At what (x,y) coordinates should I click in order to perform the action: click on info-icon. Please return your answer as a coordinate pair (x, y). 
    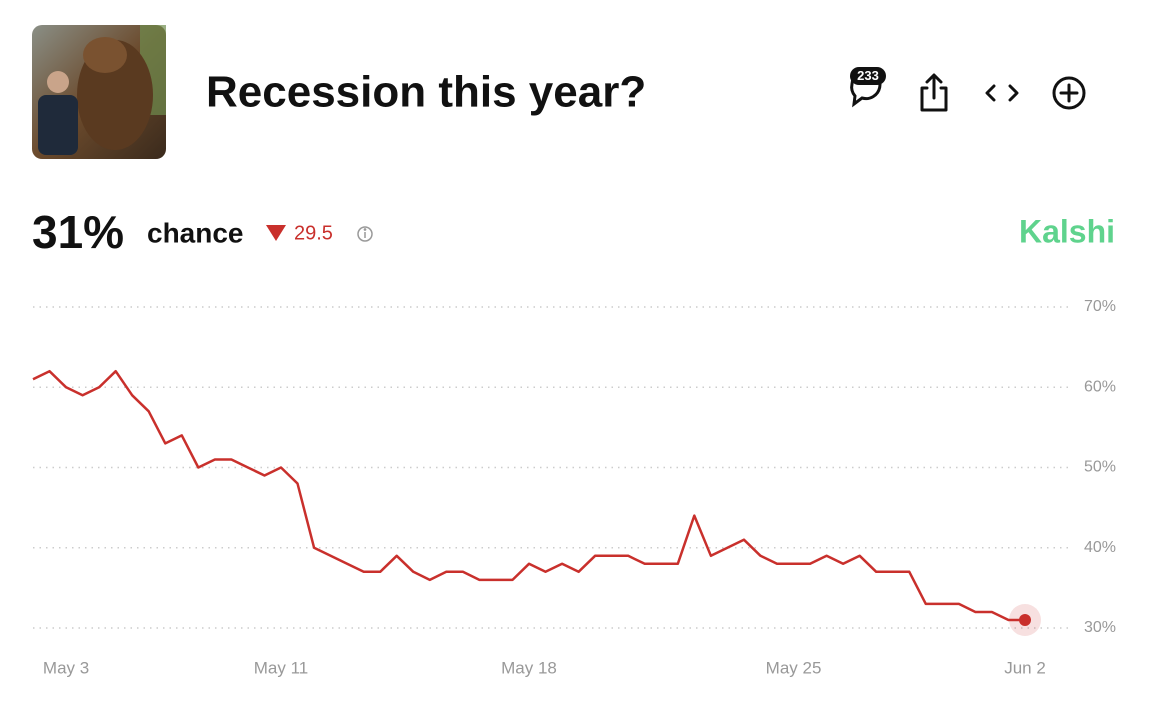
    Looking at the image, I should click on (365, 234).